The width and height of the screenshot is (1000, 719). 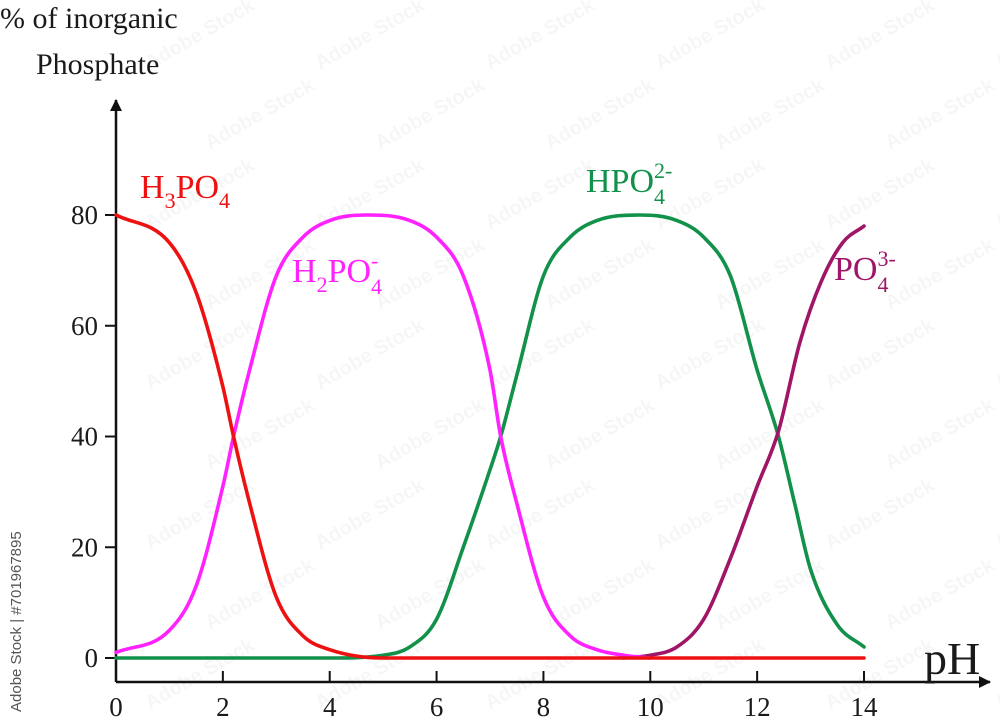 I want to click on x-tick-label: 8, so click(x=544, y=705).